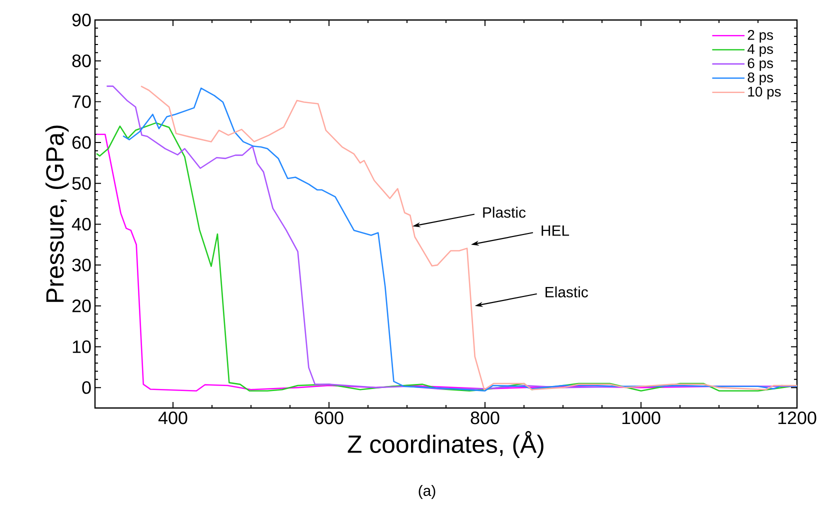 The width and height of the screenshot is (824, 512). What do you see at coordinates (485, 418) in the screenshot?
I see `x-tick-label: 800` at bounding box center [485, 418].